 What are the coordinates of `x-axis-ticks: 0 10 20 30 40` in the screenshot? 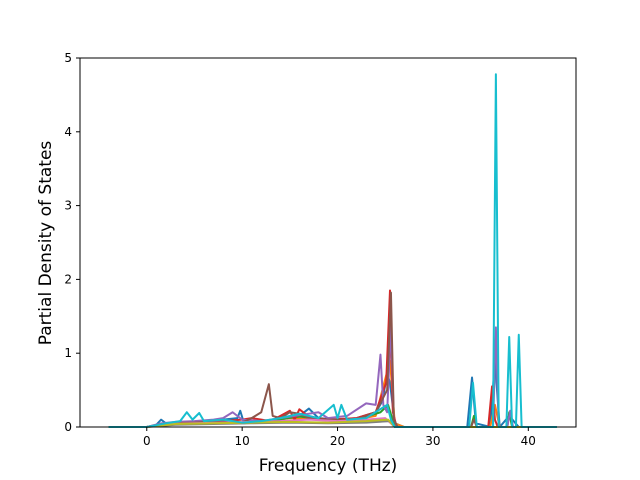 It's located at (339, 437).